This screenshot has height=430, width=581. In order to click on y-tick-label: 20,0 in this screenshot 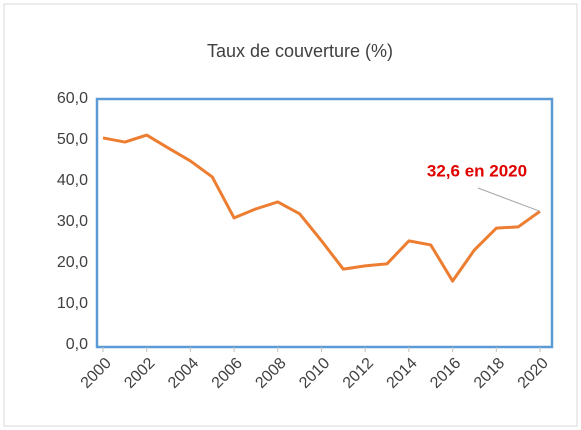, I will do `click(72, 262)`.